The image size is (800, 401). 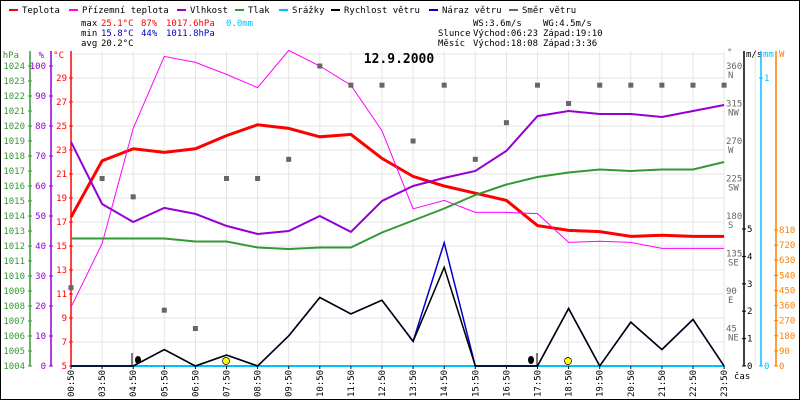 I want to click on humidity-tick-label: 50, so click(x=40, y=217).